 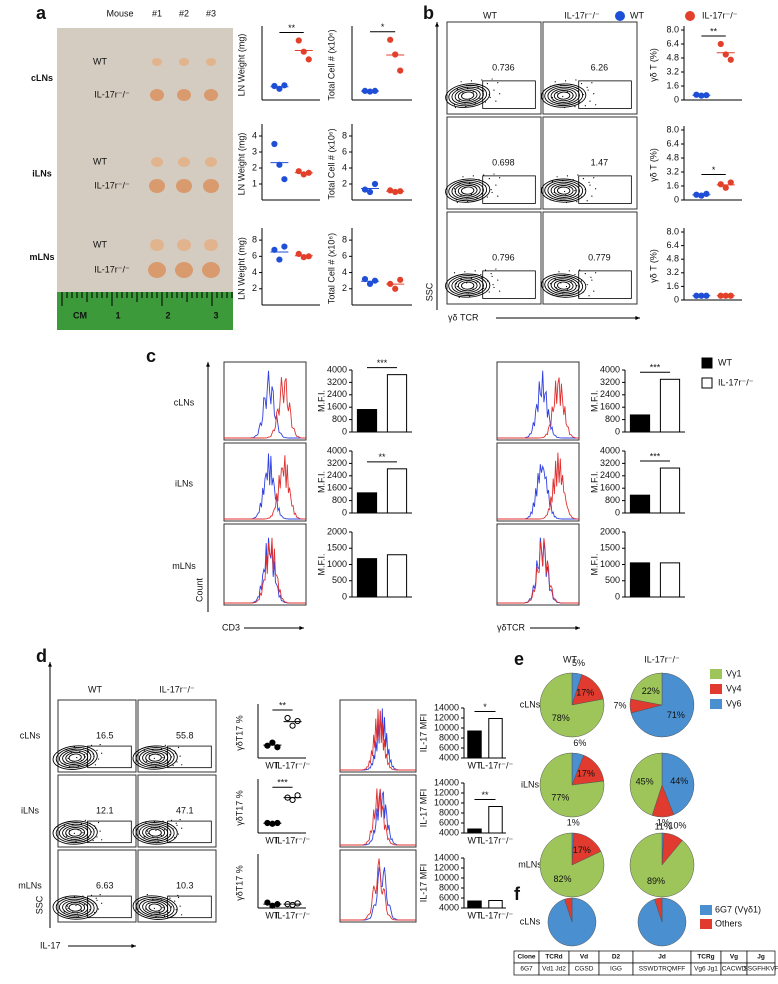 What do you see at coordinates (663, 826) in the screenshot?
I see `pie-label: 11%` at bounding box center [663, 826].